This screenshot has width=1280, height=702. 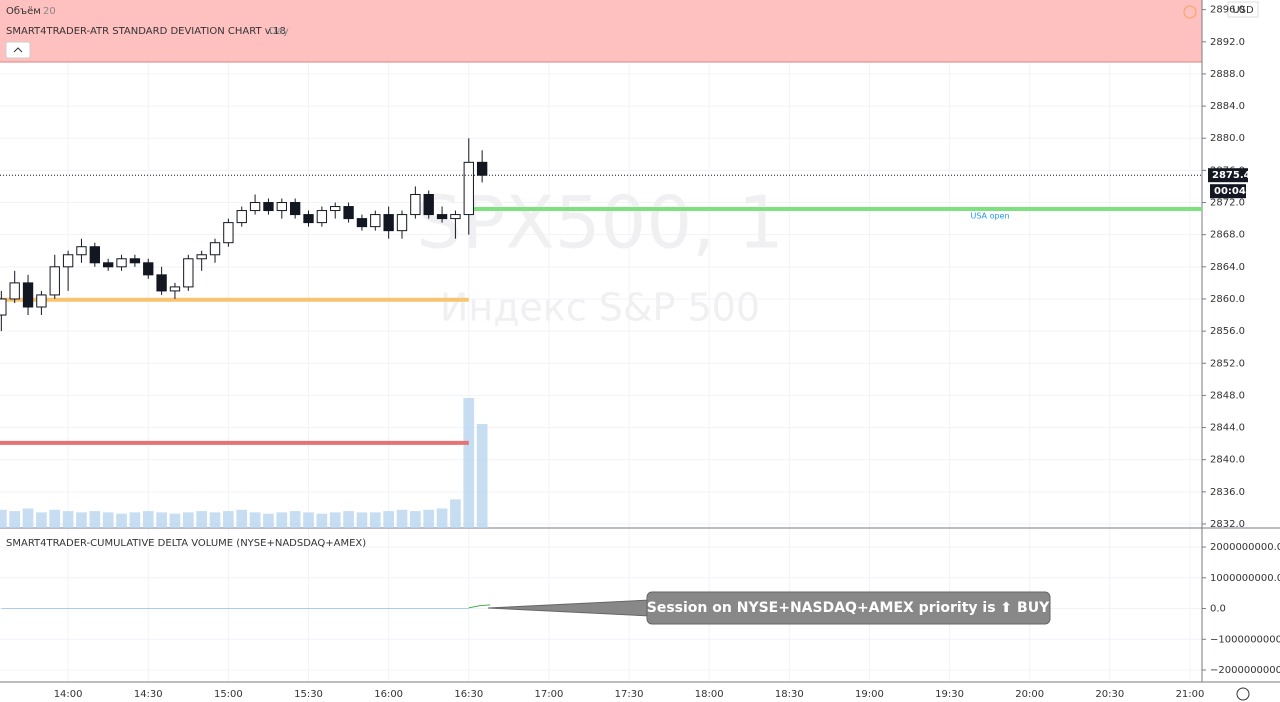 I want to click on callout-box, so click(x=848, y=608).